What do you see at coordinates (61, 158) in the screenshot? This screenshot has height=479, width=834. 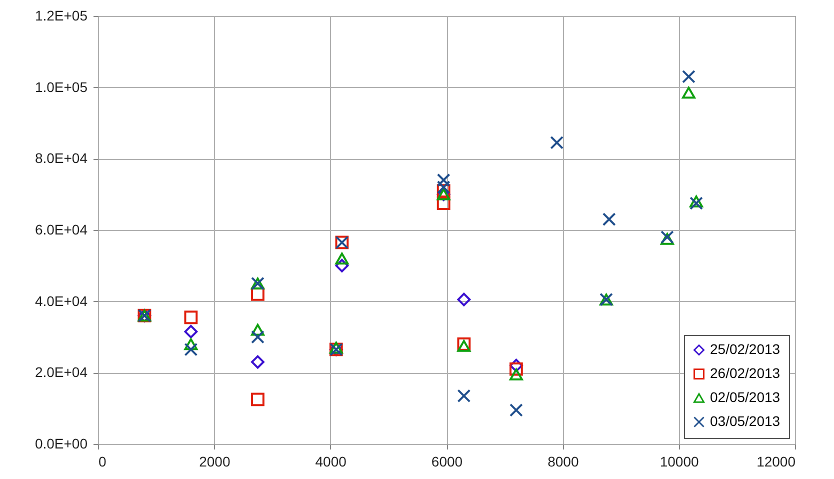 I see `y-tick-label: 8.0E+04` at bounding box center [61, 158].